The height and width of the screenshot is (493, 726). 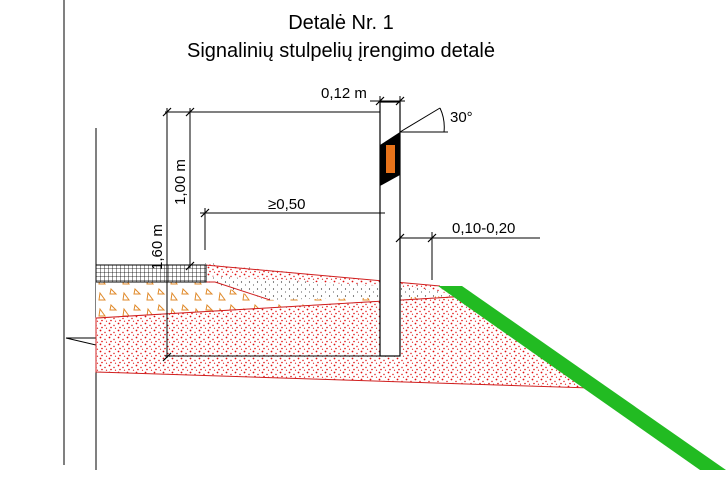 What do you see at coordinates (180, 182) in the screenshot?
I see `height-upper-label: 1,00 m` at bounding box center [180, 182].